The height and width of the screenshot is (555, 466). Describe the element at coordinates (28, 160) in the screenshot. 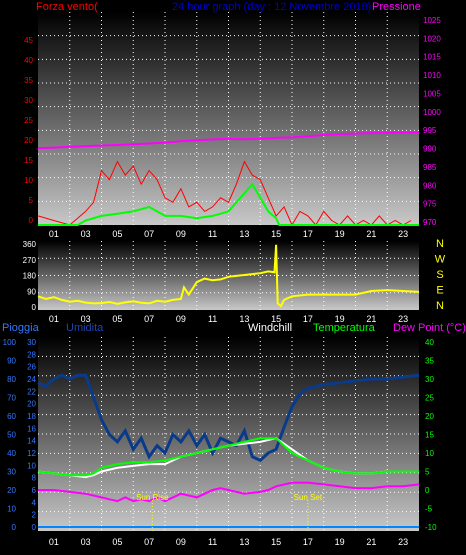

I see `left-tick-label: 15` at that location.